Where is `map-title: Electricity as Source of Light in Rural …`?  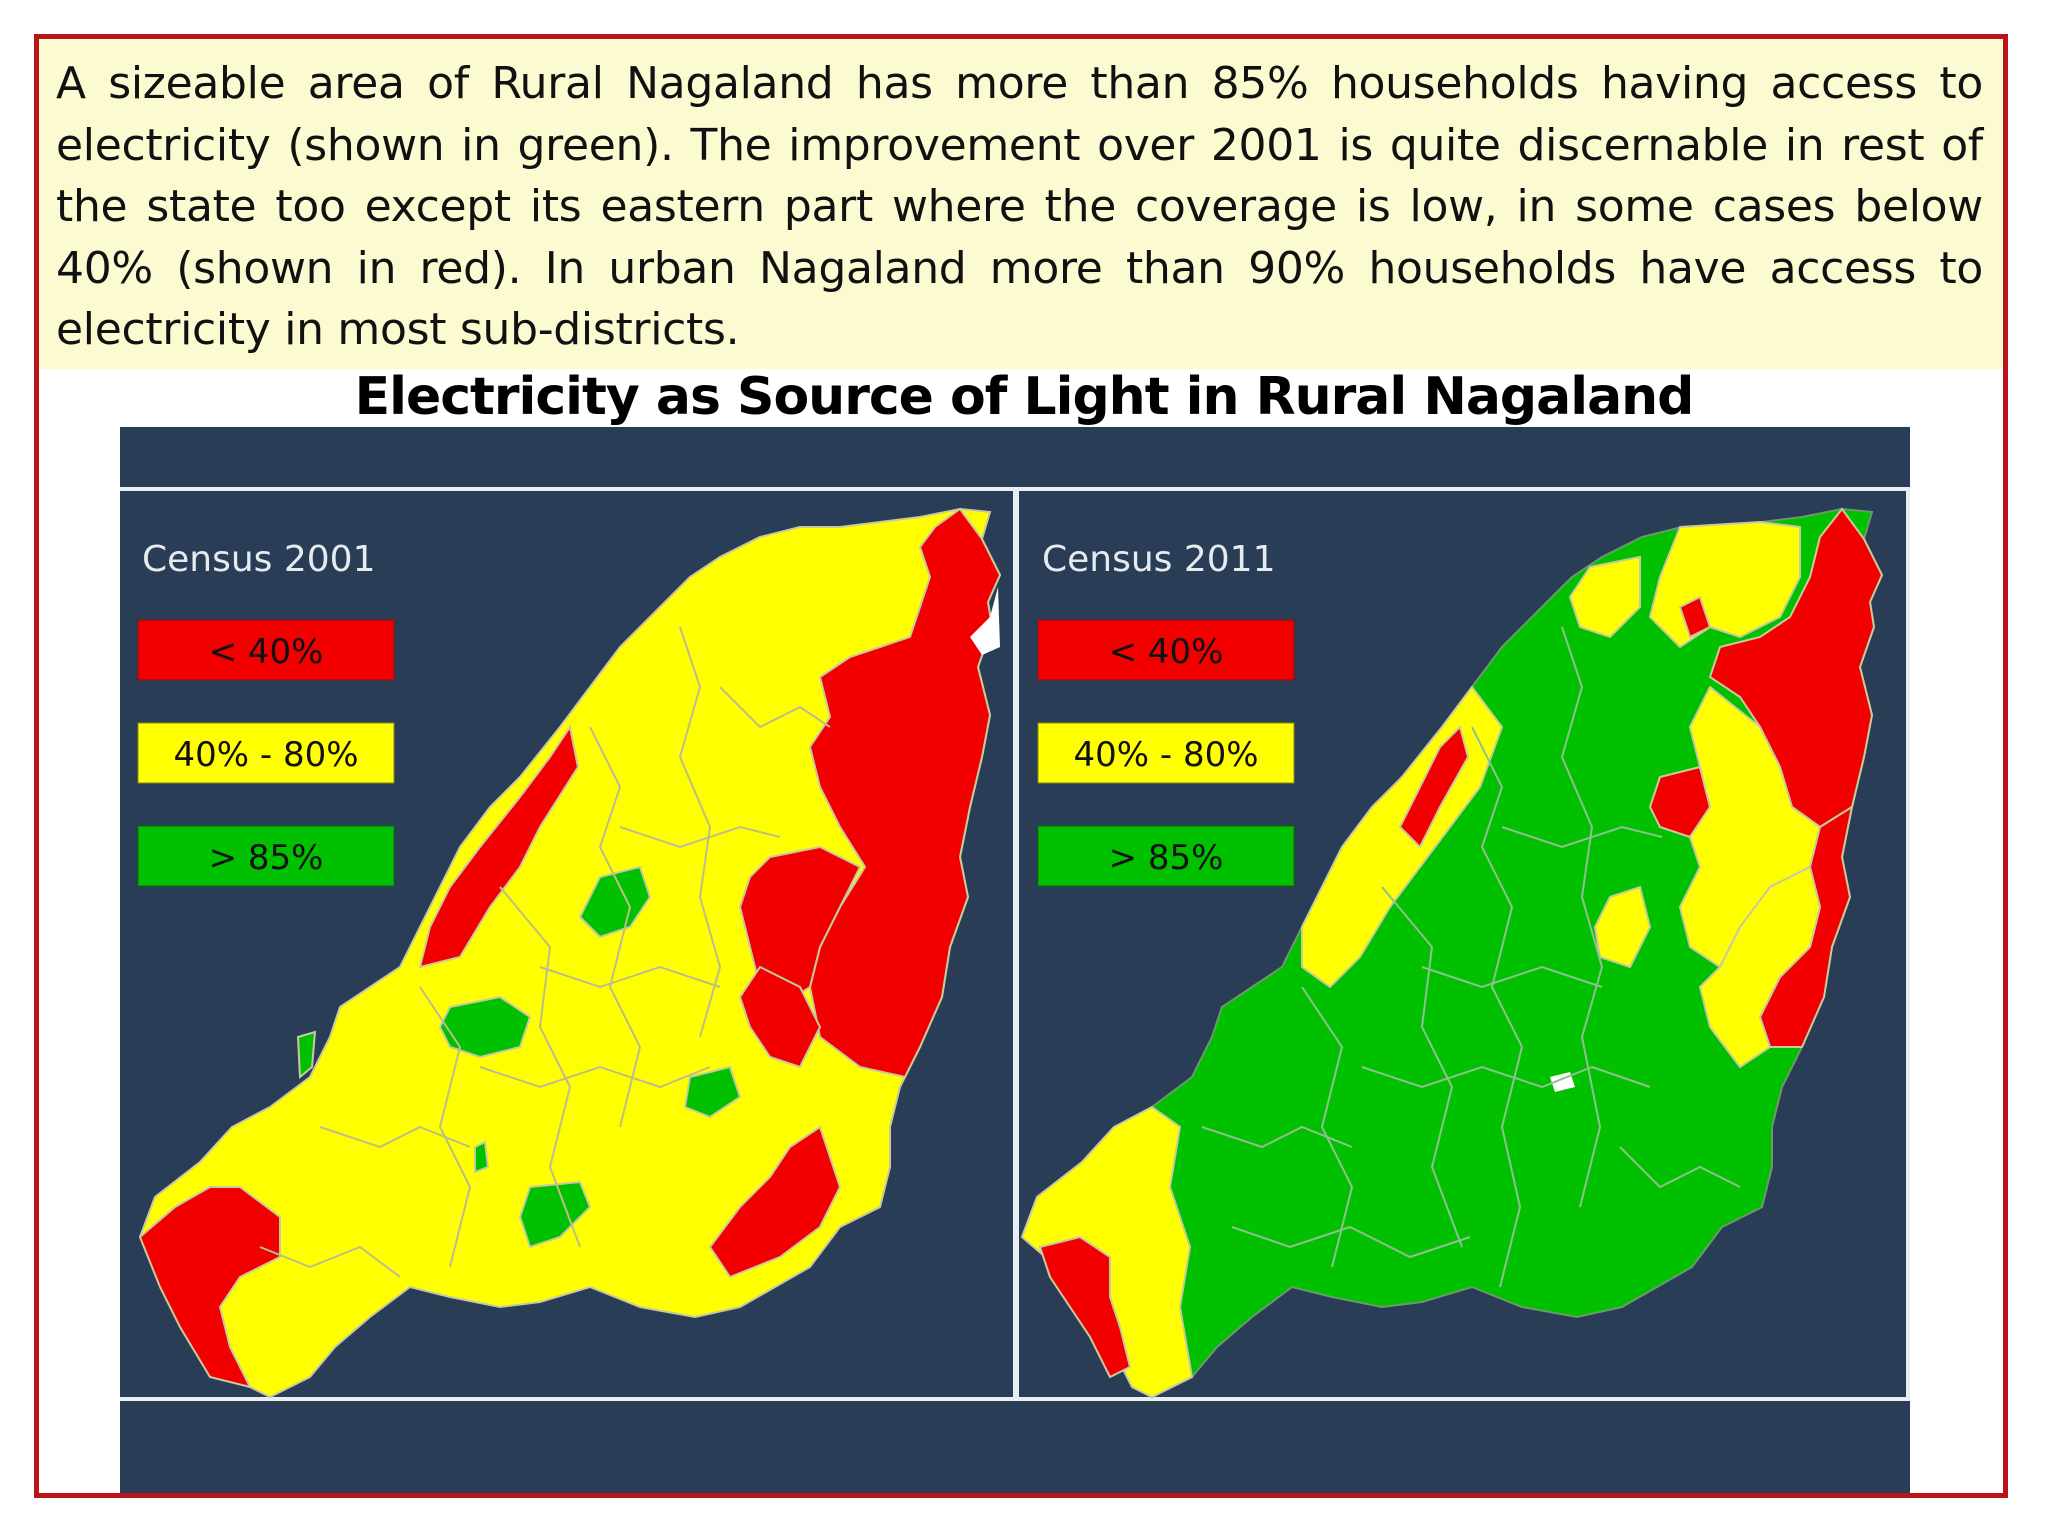 map-title: Electricity as Source of Light in Rural … is located at coordinates (1024, 397).